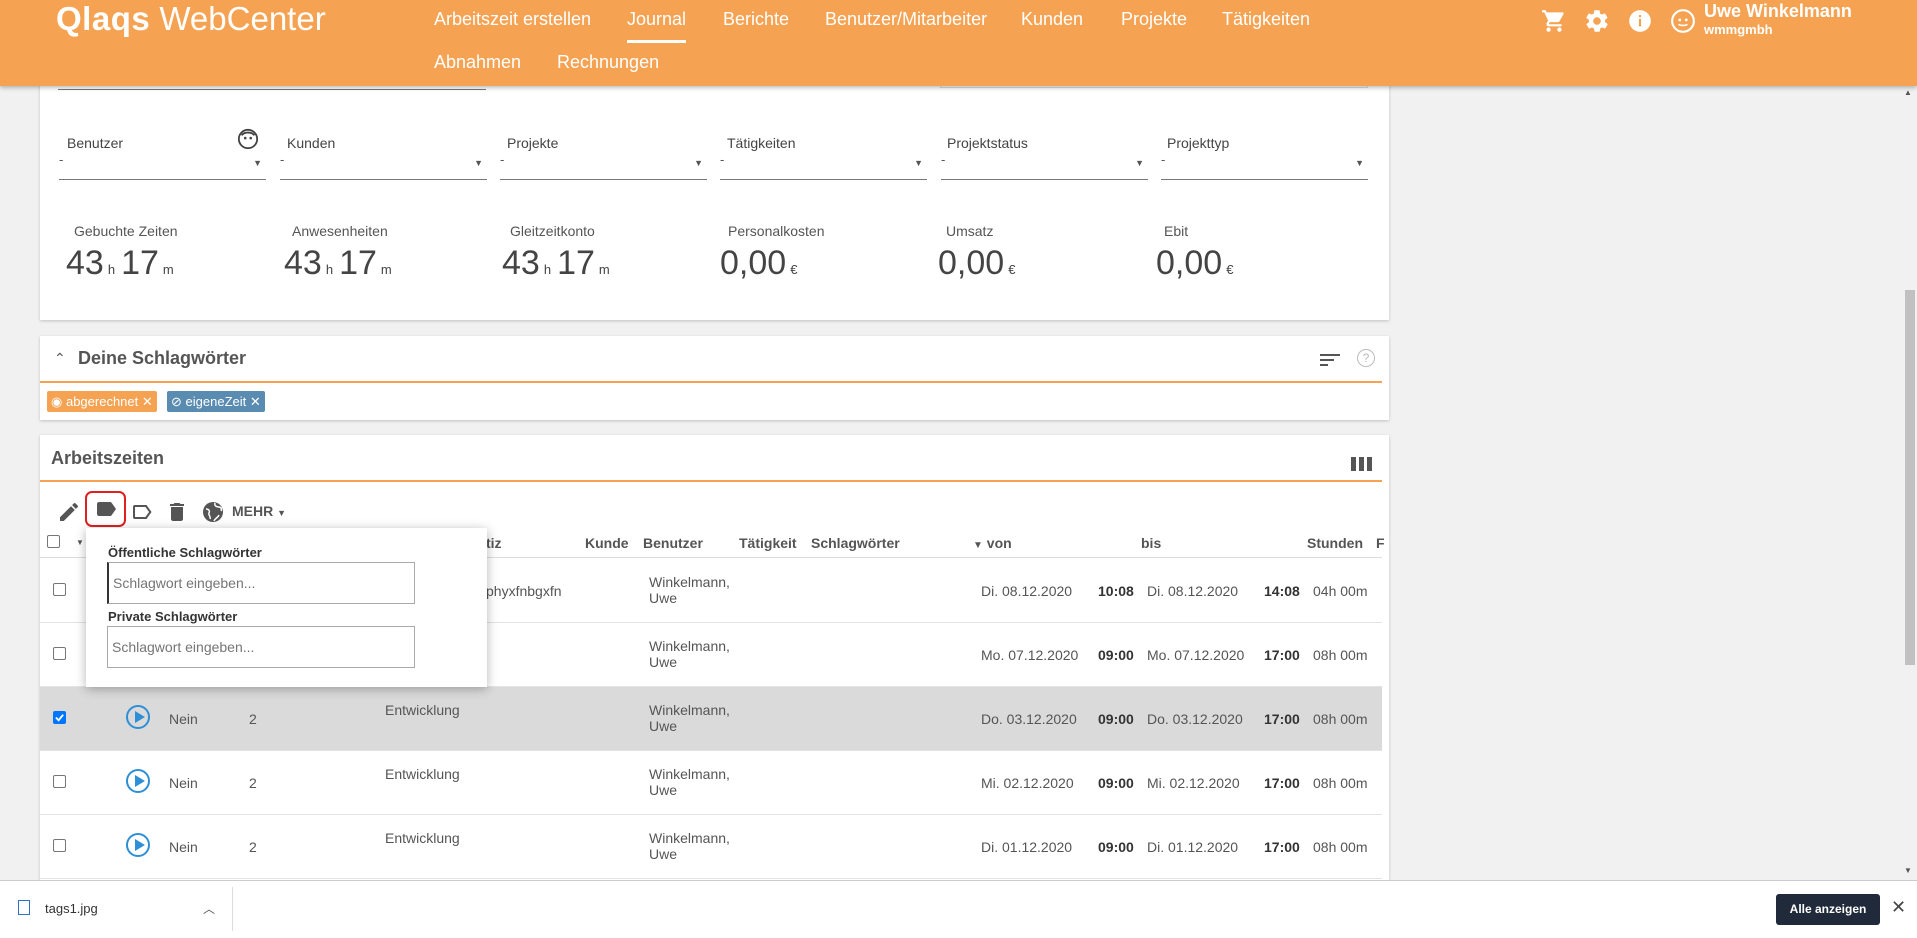  Describe the element at coordinates (80, 542) in the screenshot. I see `select-menu-caret-icon: ▼` at that location.